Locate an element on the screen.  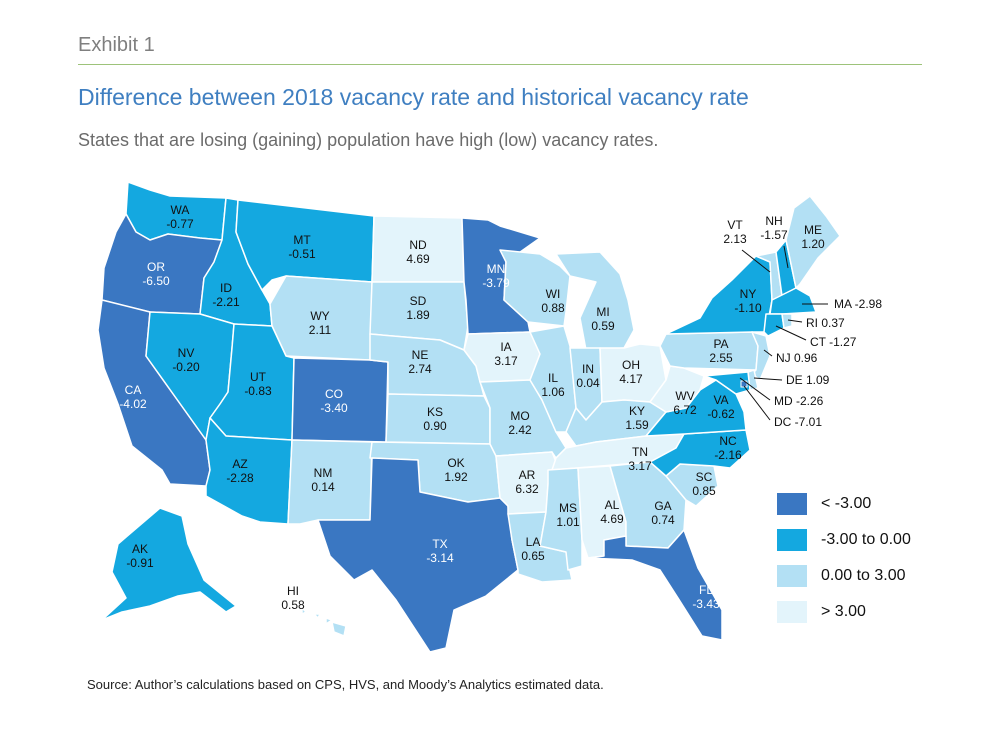
state-ME is located at coordinates (813, 242).